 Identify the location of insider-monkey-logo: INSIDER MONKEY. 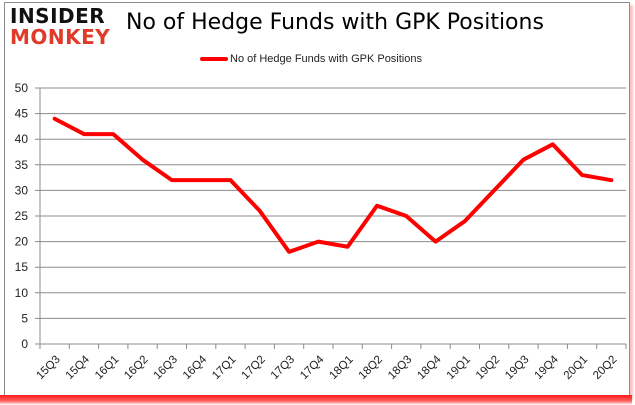
(64, 28).